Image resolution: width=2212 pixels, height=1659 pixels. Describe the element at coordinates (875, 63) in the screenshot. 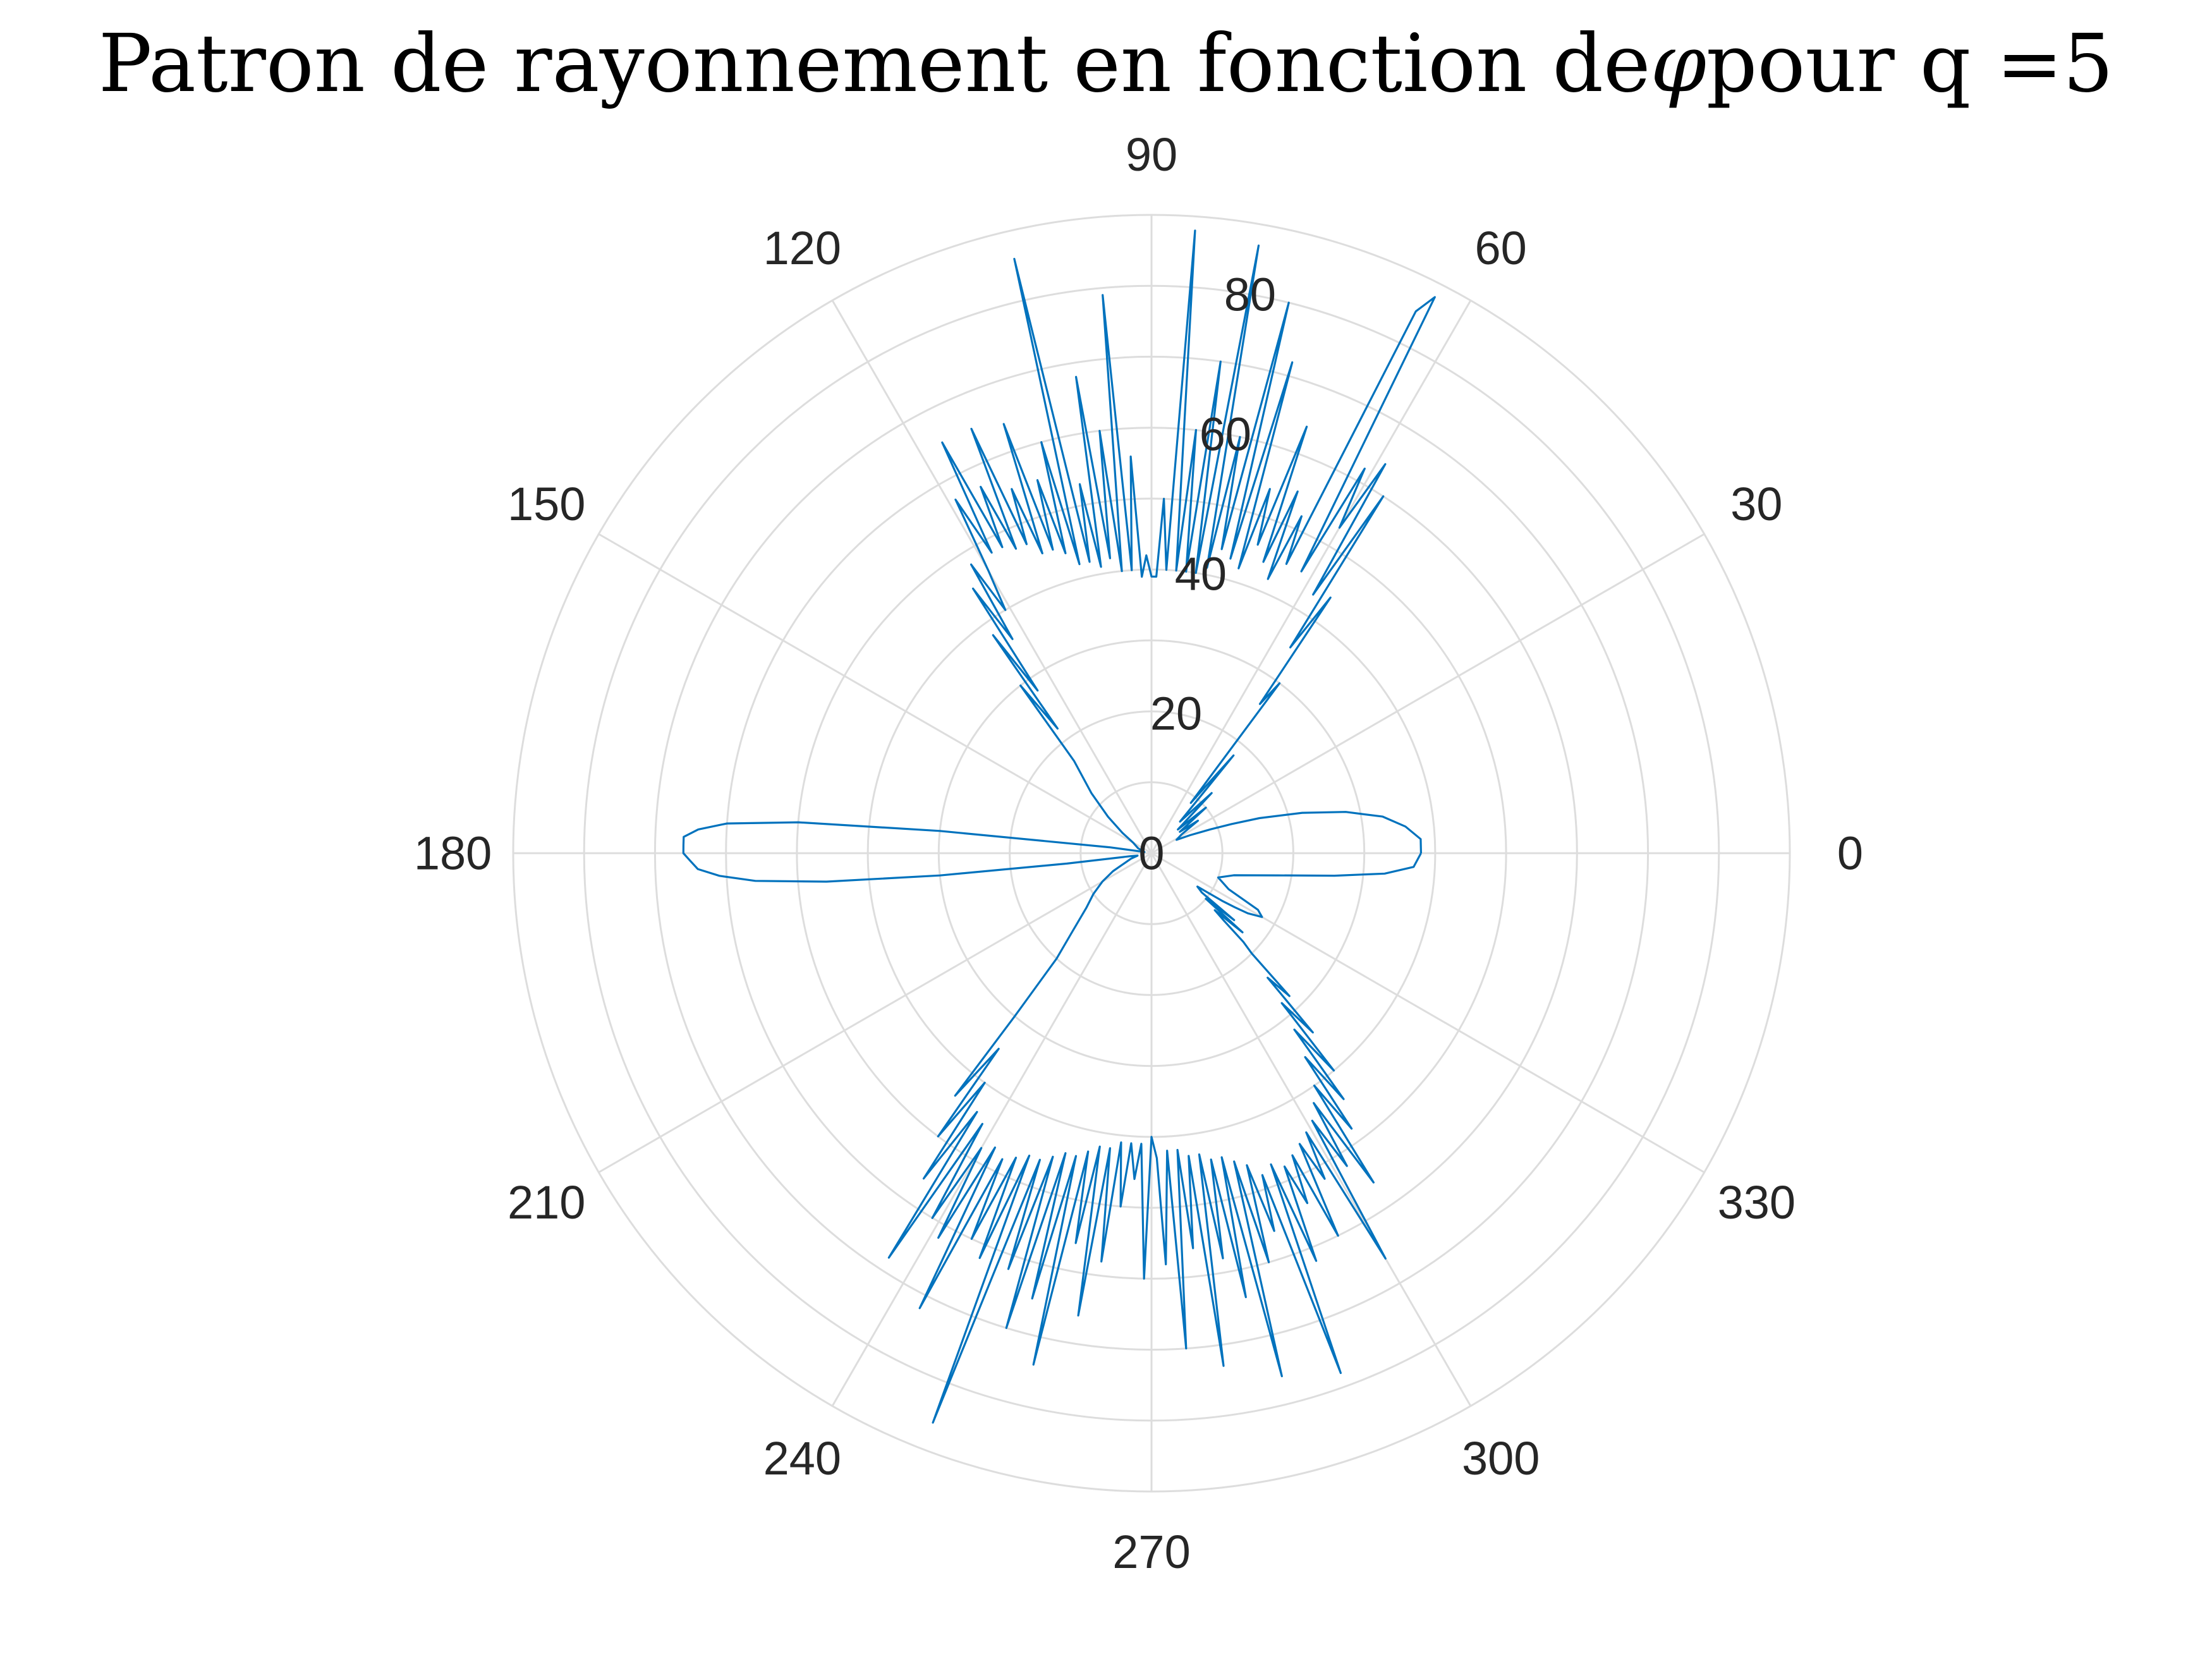

I see `title-text-before: Patron de rayonnement en fonction de` at that location.